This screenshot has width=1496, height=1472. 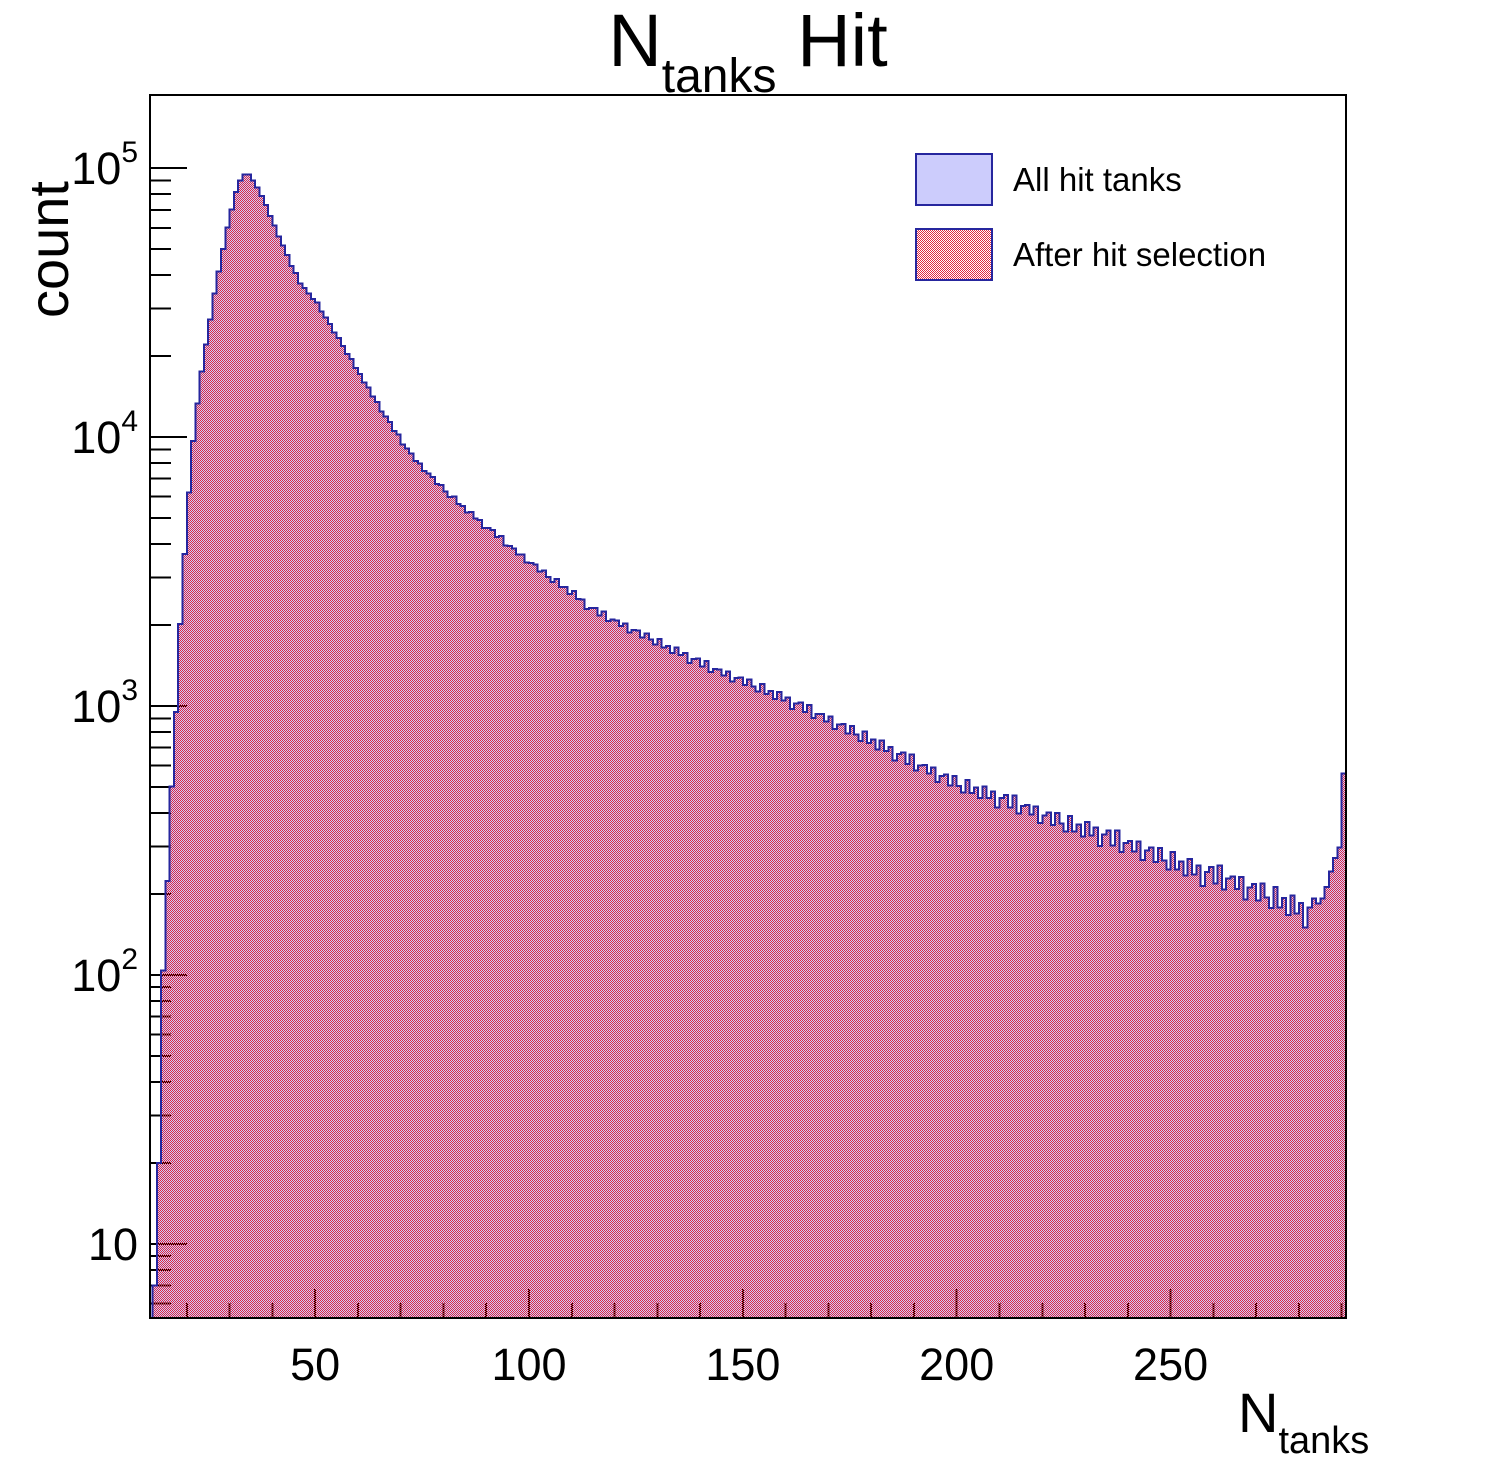 What do you see at coordinates (842, 41) in the screenshot?
I see `title-rest: Hit` at bounding box center [842, 41].